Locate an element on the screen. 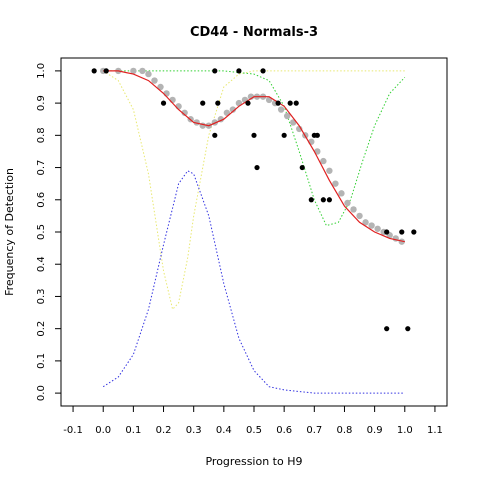 The image size is (480, 484). x-tick-label: 0.0 is located at coordinates (103, 430).